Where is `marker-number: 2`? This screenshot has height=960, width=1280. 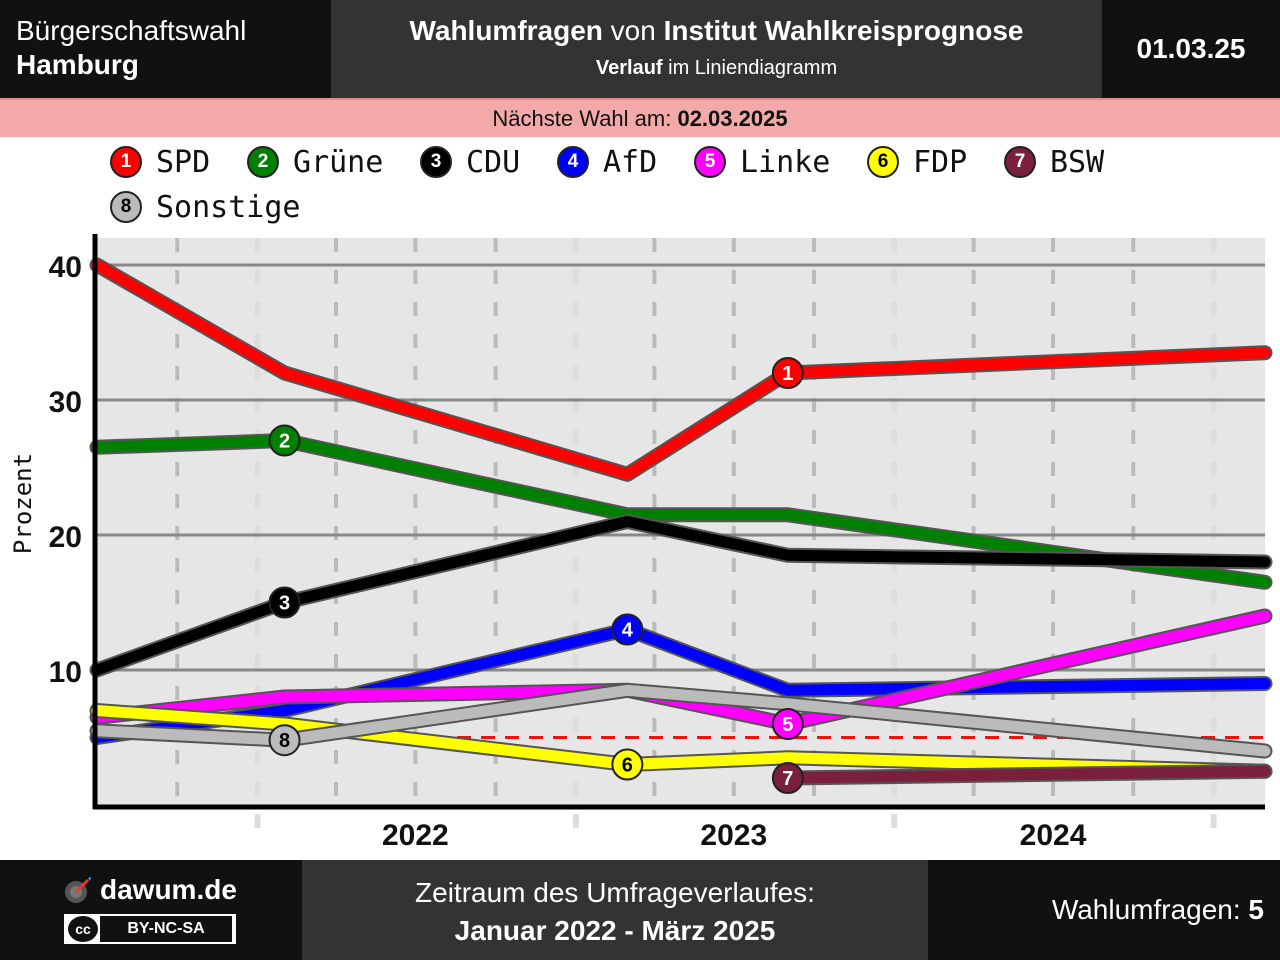
marker-number: 2 is located at coordinates (284, 442).